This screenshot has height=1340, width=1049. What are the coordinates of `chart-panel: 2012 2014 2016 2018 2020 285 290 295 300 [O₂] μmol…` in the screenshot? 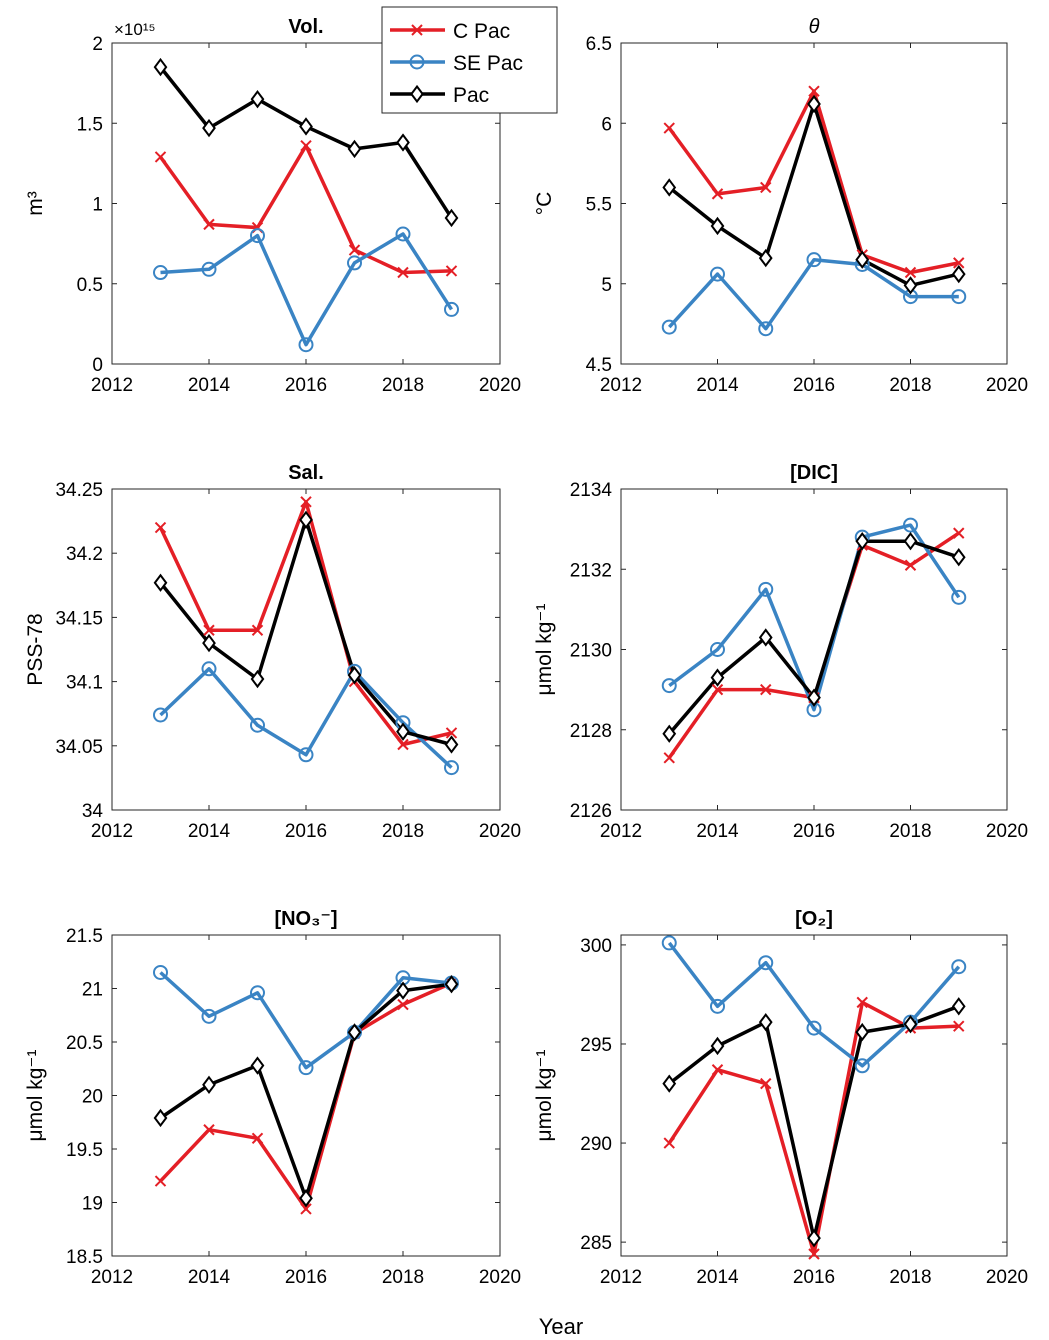 It's located at (780, 1098).